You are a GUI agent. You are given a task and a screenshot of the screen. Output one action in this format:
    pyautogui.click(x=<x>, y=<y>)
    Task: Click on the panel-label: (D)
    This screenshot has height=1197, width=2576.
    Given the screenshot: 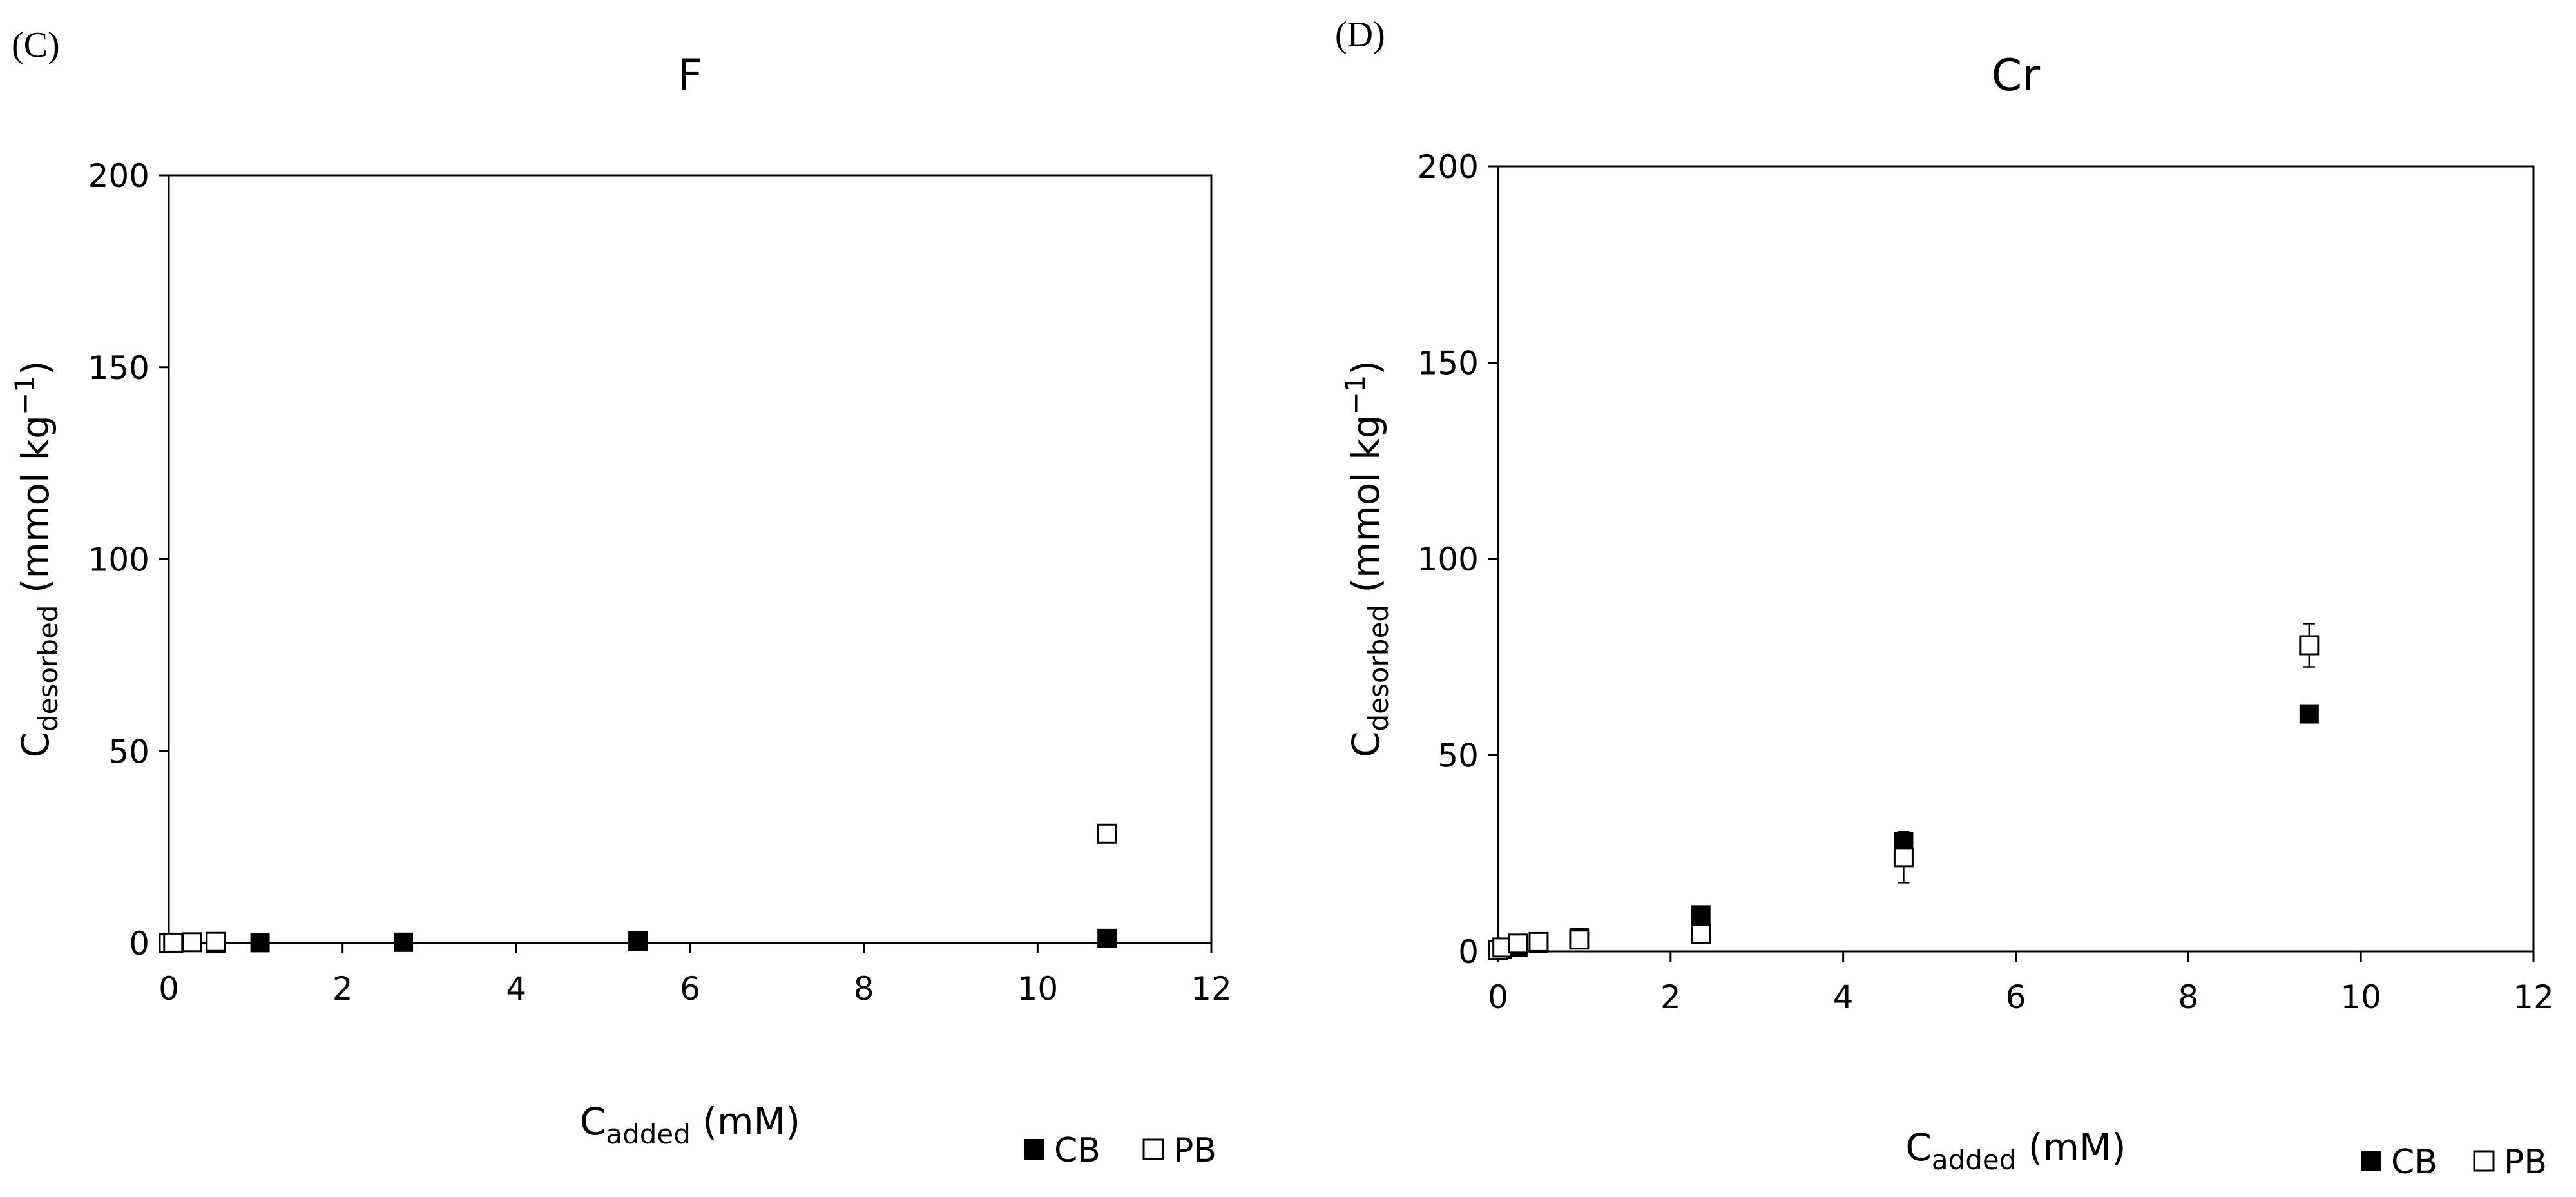 What is the action you would take?
    pyautogui.click(x=1360, y=35)
    